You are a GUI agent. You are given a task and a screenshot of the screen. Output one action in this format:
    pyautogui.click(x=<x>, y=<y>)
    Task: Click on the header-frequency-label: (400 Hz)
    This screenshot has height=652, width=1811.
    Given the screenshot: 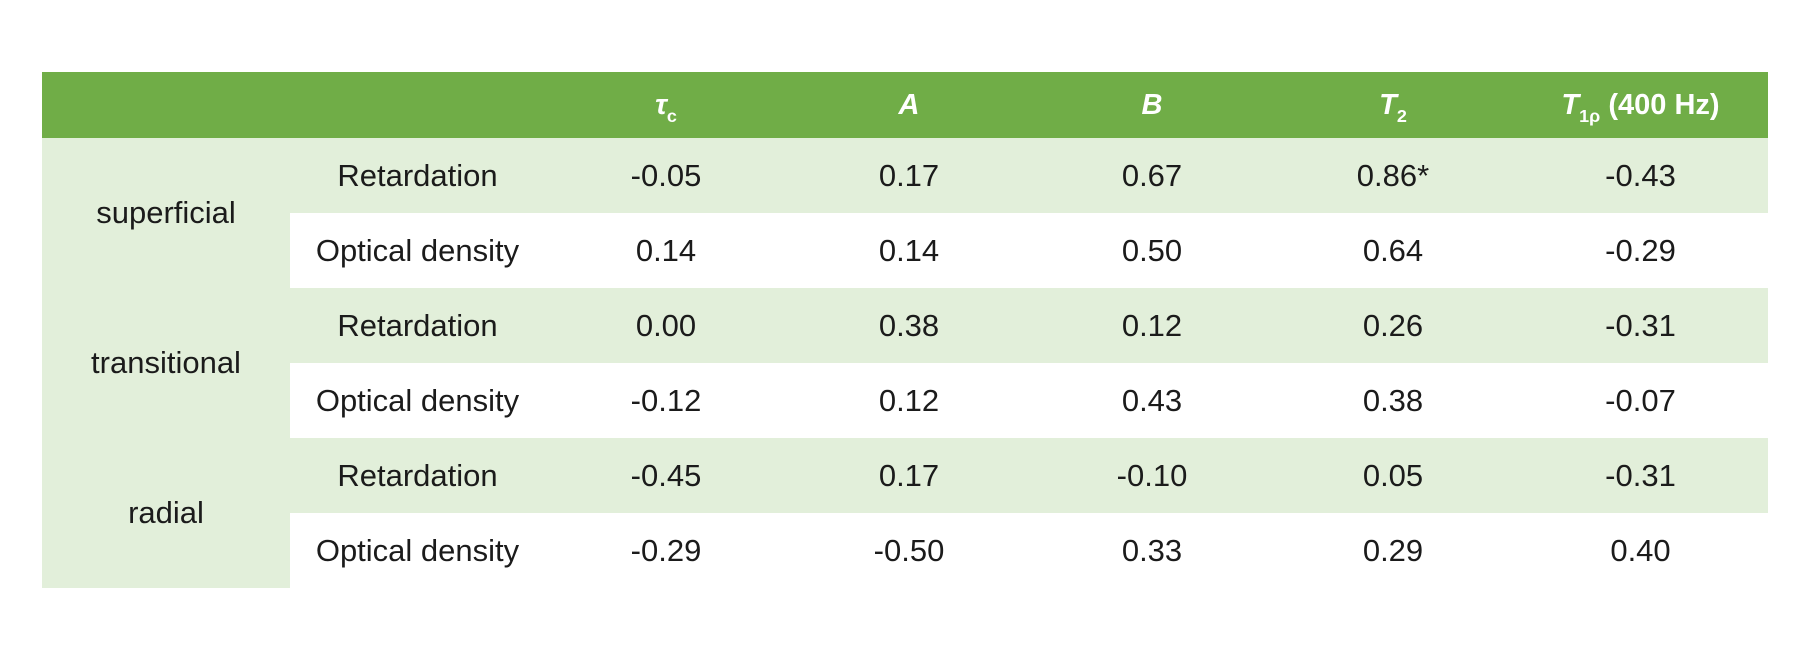 What is the action you would take?
    pyautogui.click(x=1664, y=104)
    